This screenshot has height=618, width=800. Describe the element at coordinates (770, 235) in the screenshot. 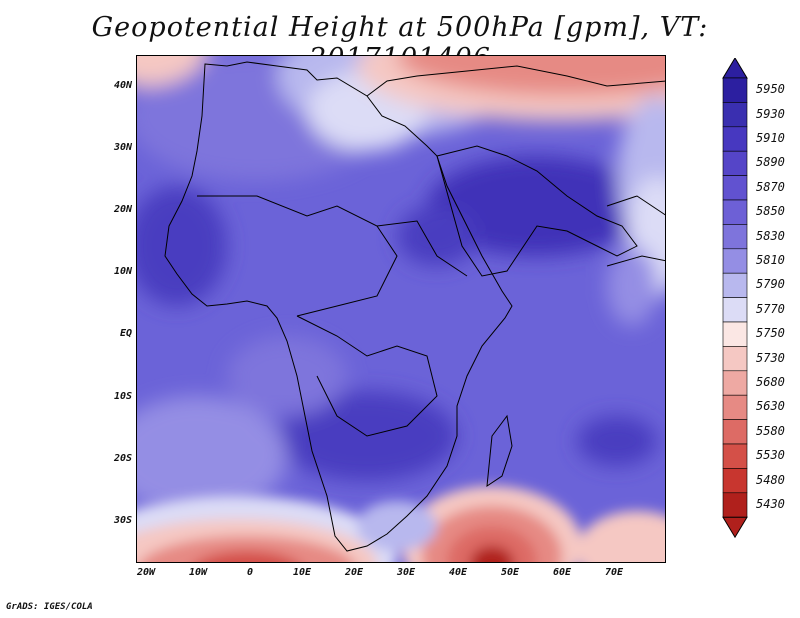

I see `colorbar-label: 5830` at that location.